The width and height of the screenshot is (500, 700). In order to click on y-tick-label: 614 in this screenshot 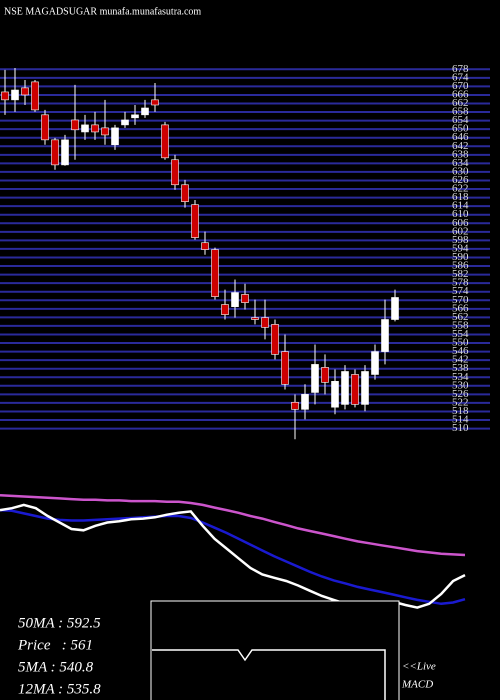, I will do `click(460, 206)`.